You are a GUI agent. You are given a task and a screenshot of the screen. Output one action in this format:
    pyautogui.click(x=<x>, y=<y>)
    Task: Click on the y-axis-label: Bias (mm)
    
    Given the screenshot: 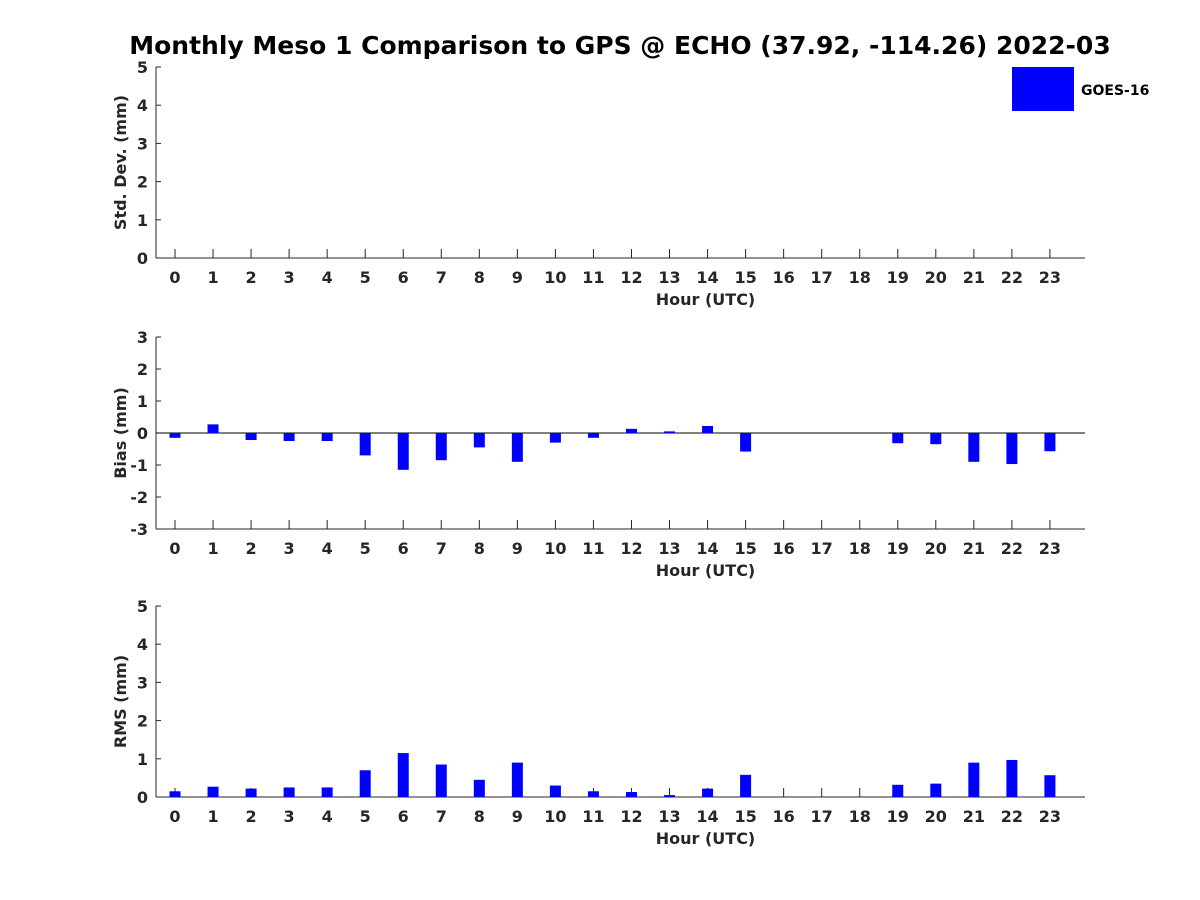 What is the action you would take?
    pyautogui.click(x=120, y=433)
    